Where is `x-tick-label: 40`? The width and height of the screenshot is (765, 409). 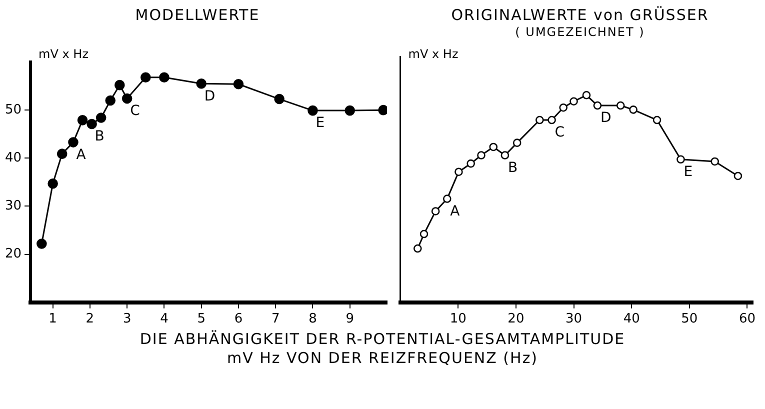 x-tick-label: 40 is located at coordinates (631, 319).